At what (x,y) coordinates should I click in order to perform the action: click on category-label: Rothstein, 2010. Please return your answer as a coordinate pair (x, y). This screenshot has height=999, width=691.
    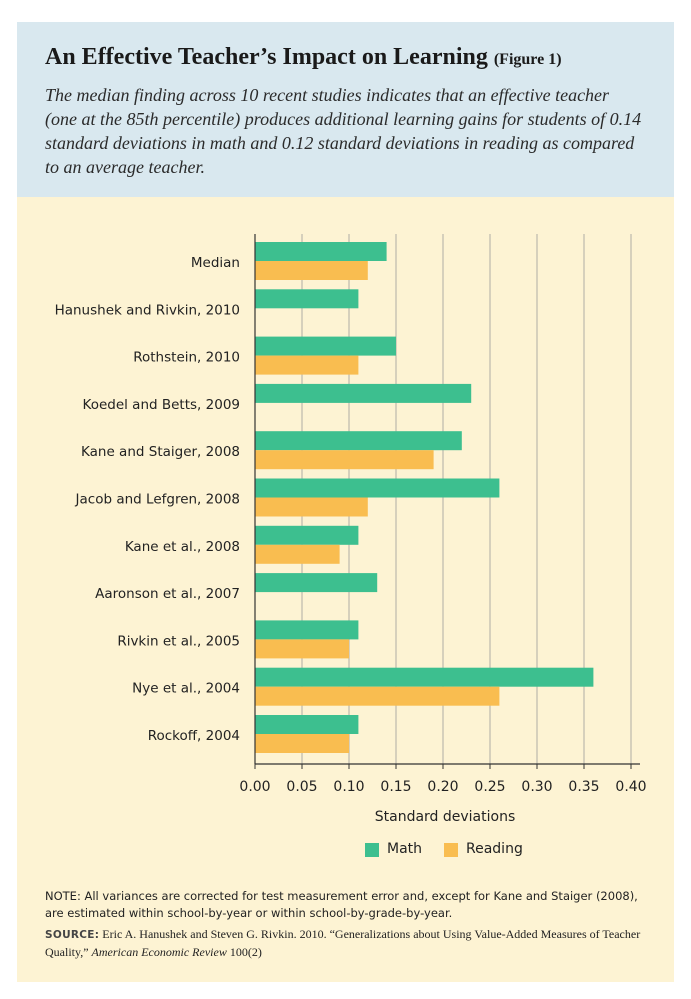
    Looking at the image, I should click on (186, 358).